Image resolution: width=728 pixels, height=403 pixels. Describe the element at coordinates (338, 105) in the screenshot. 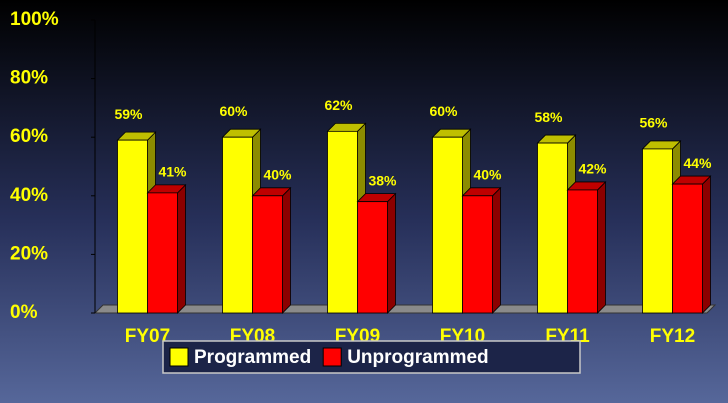

I see `data-label: 62%` at that location.